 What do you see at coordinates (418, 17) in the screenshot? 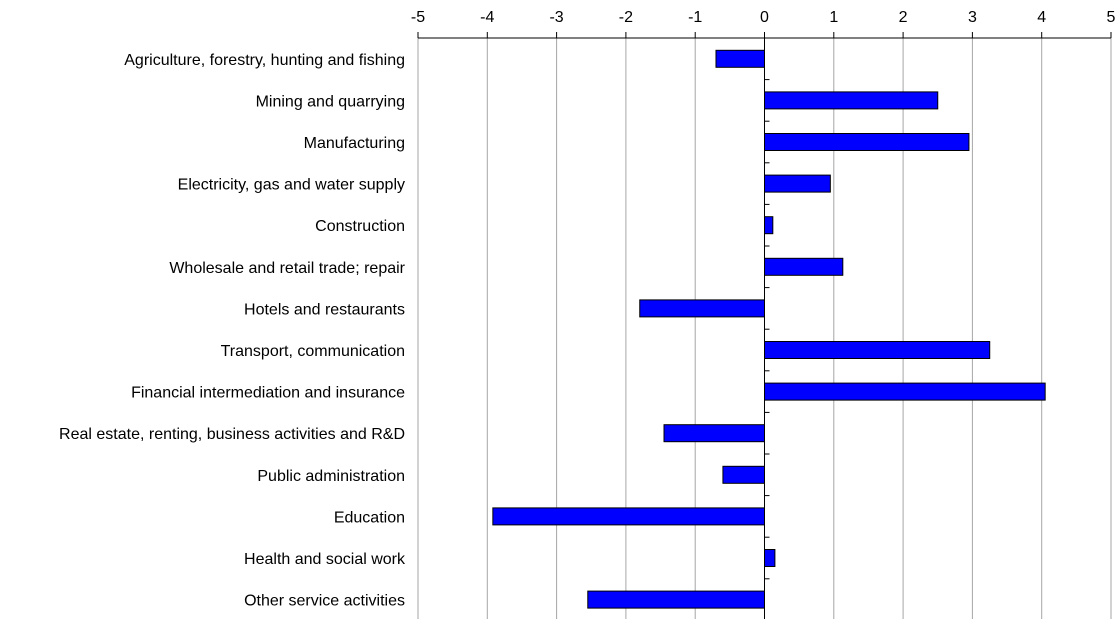
I see `x-tick-label: -5` at bounding box center [418, 17].